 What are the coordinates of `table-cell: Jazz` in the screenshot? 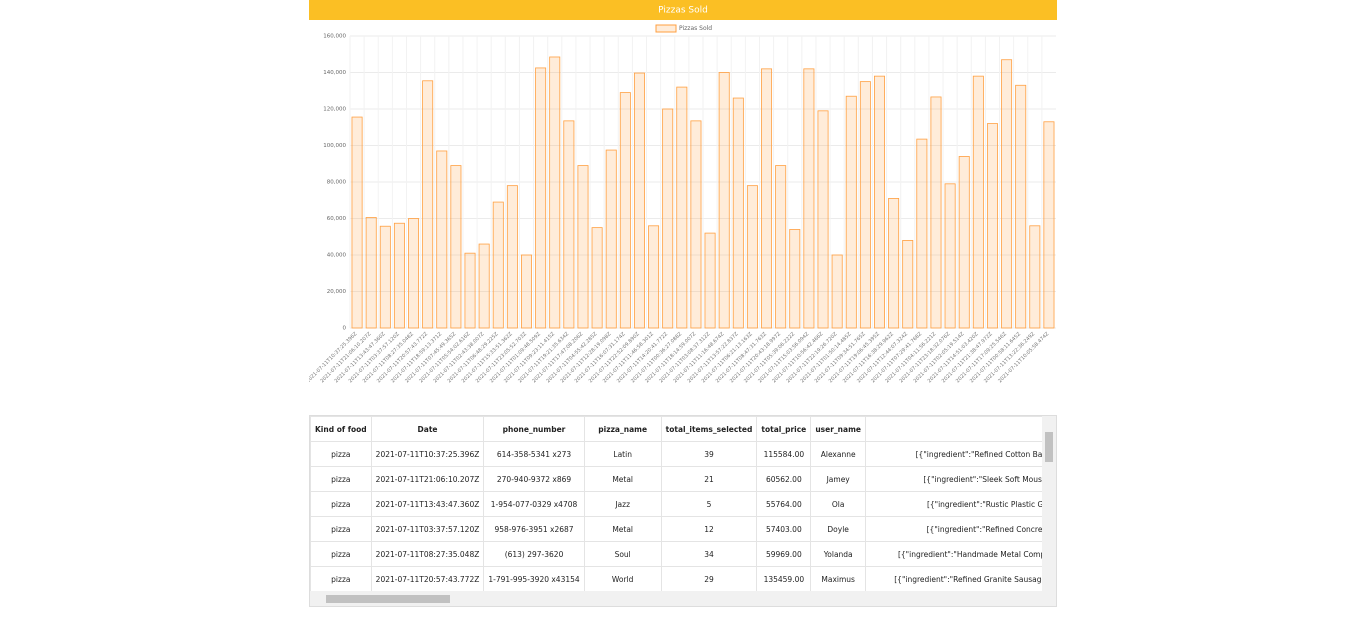 It's located at (622, 504).